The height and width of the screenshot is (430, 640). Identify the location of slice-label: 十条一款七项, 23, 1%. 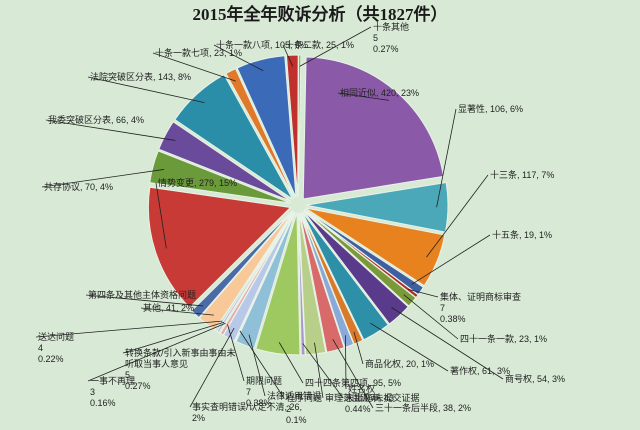
(198, 52).